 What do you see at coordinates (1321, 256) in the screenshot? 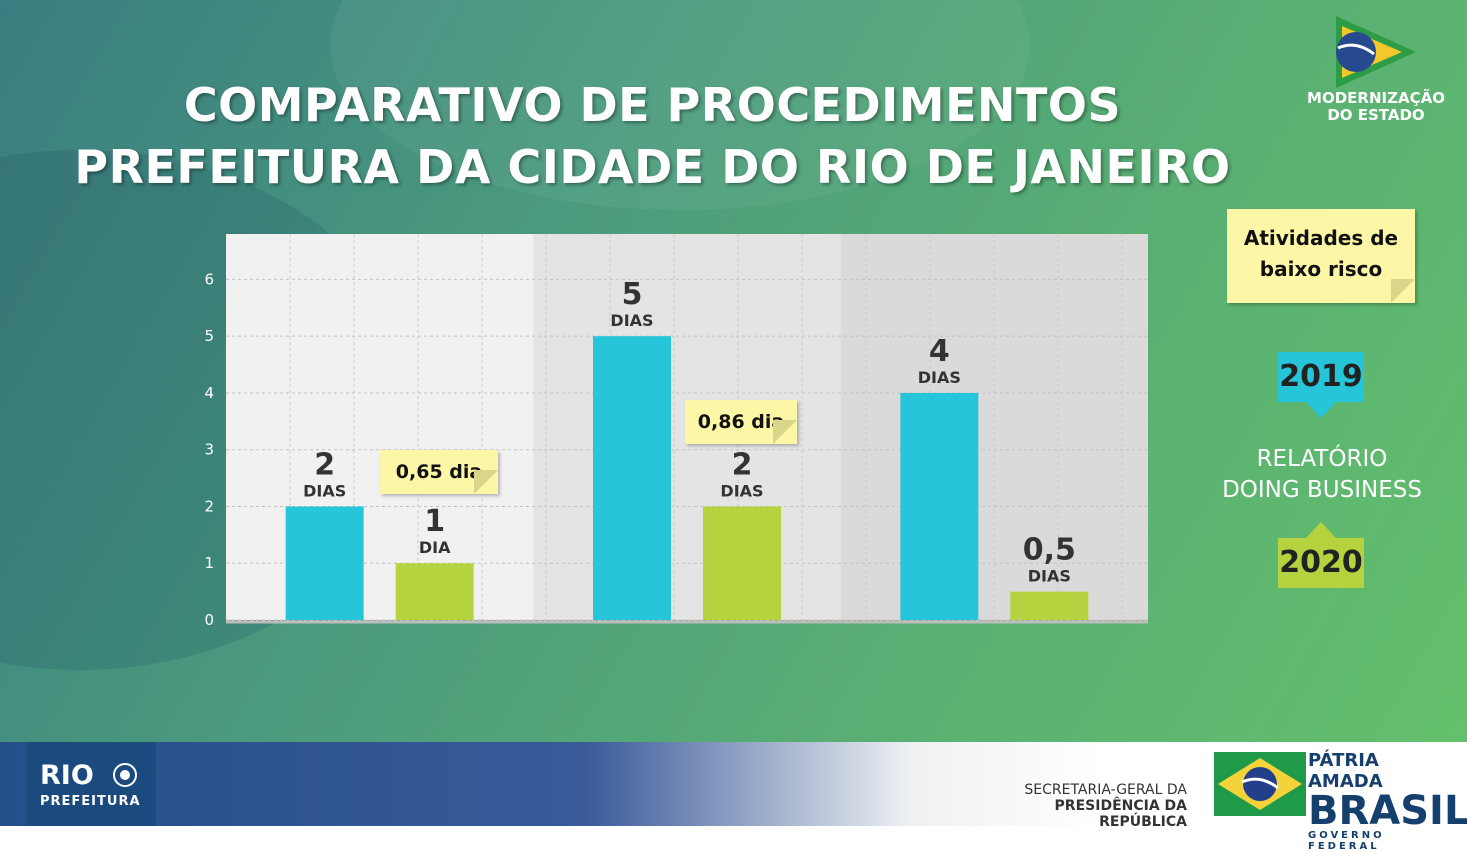
I see `note-baixo-risco: Atividades de baixo risco` at bounding box center [1321, 256].